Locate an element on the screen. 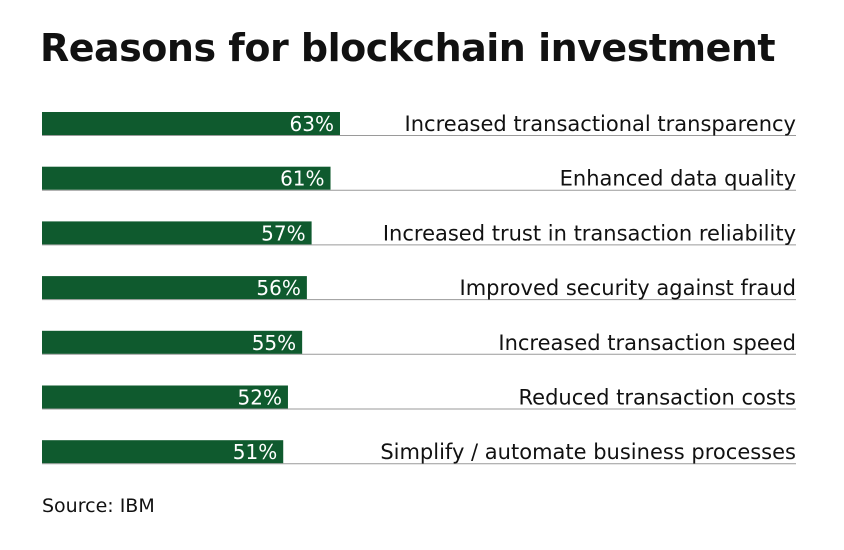  bar-row: 56% Improved security against fraud is located at coordinates (419, 288).